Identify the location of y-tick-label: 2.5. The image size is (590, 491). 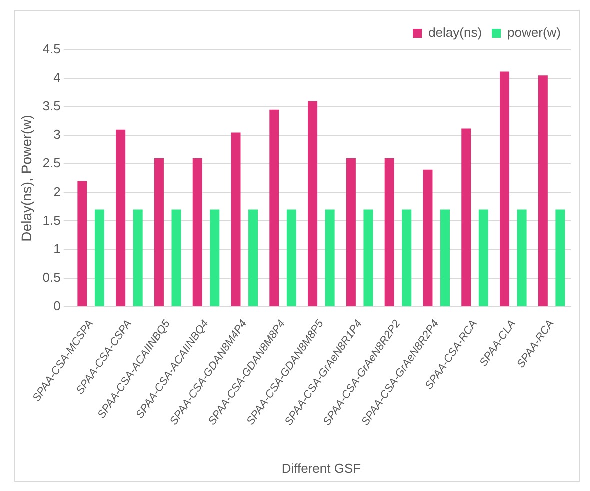
(51, 163).